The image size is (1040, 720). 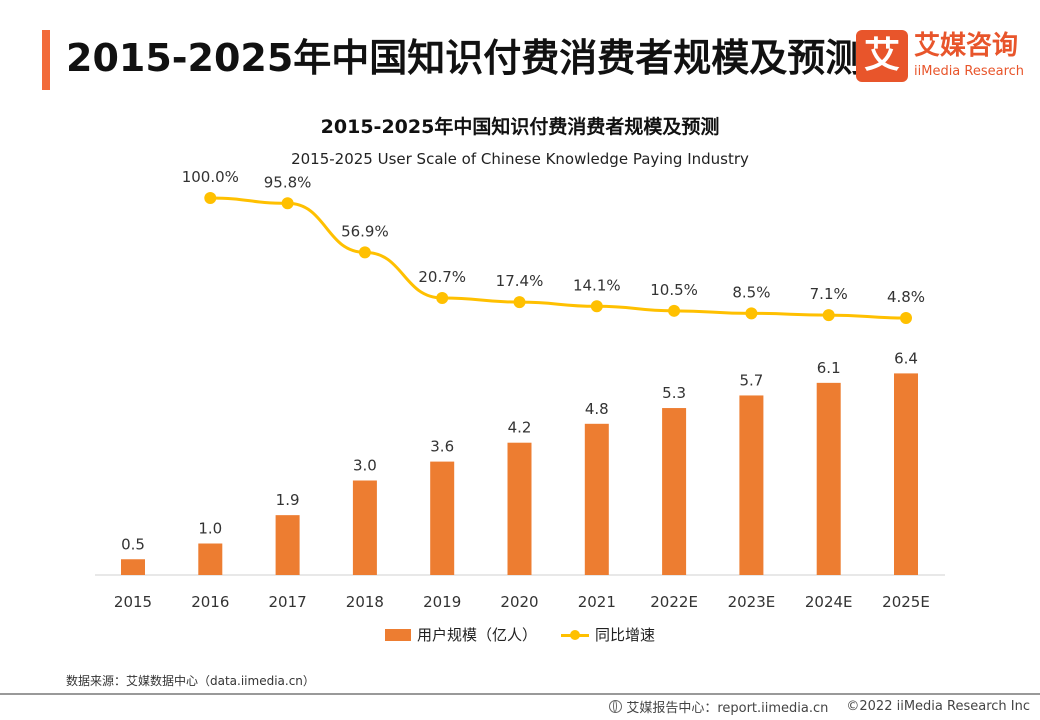 I want to click on logo-text-en: iiMedia Research, so click(x=969, y=71).